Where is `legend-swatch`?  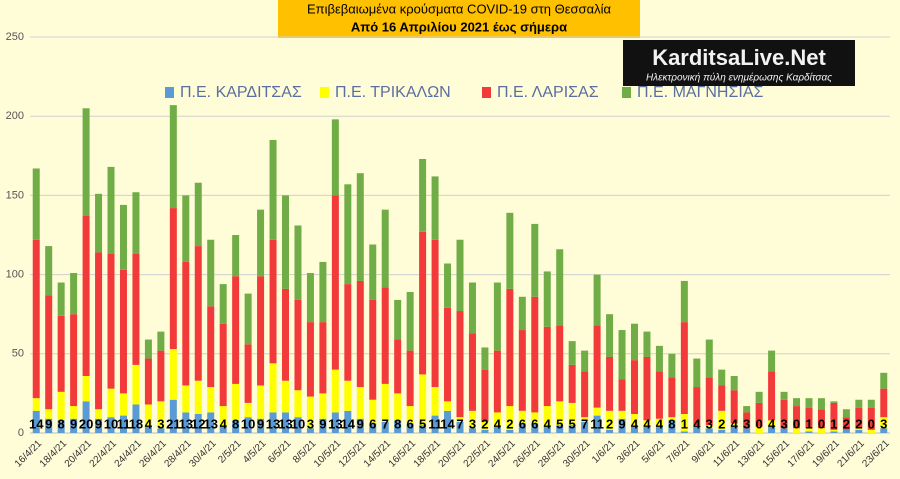 legend-swatch is located at coordinates (324, 92).